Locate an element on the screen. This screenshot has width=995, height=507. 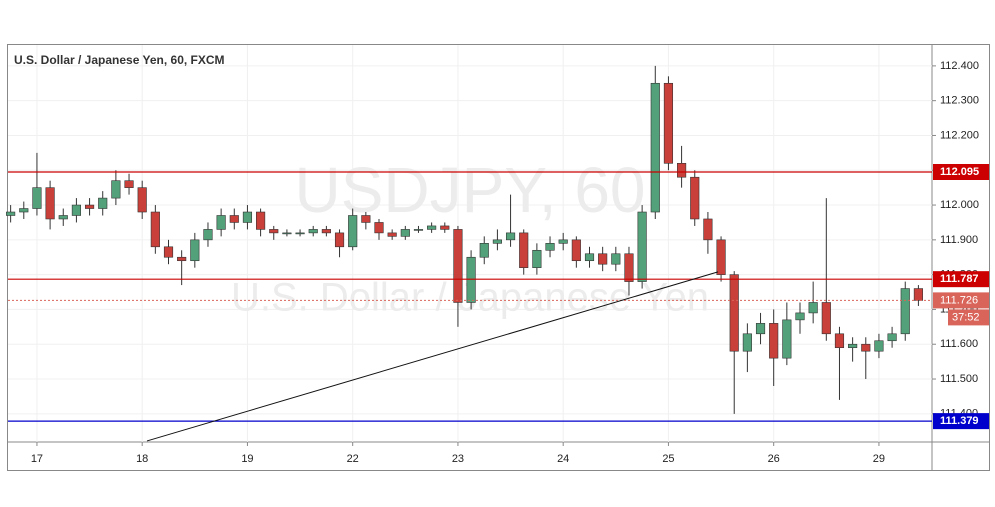
x-tick-label: 24 is located at coordinates (563, 459).